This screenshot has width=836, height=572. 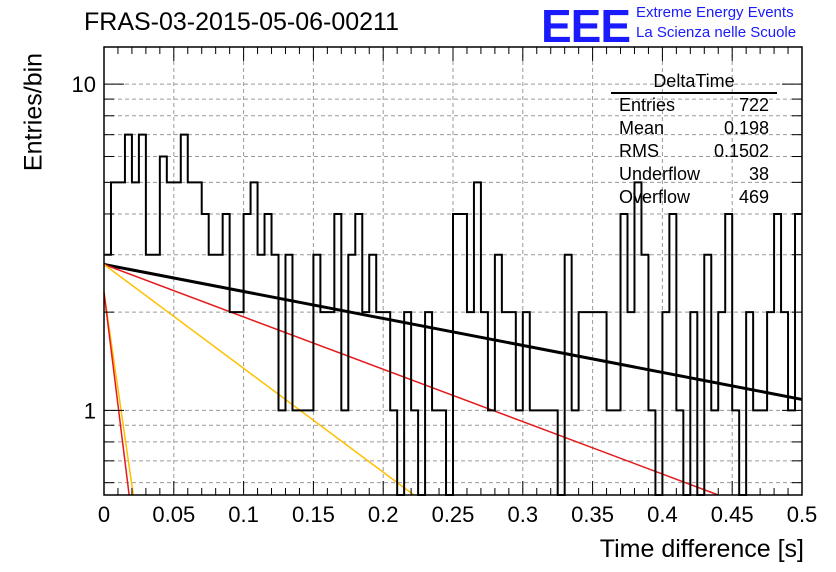 What do you see at coordinates (647, 105) in the screenshot?
I see `stats-label: Entries` at bounding box center [647, 105].